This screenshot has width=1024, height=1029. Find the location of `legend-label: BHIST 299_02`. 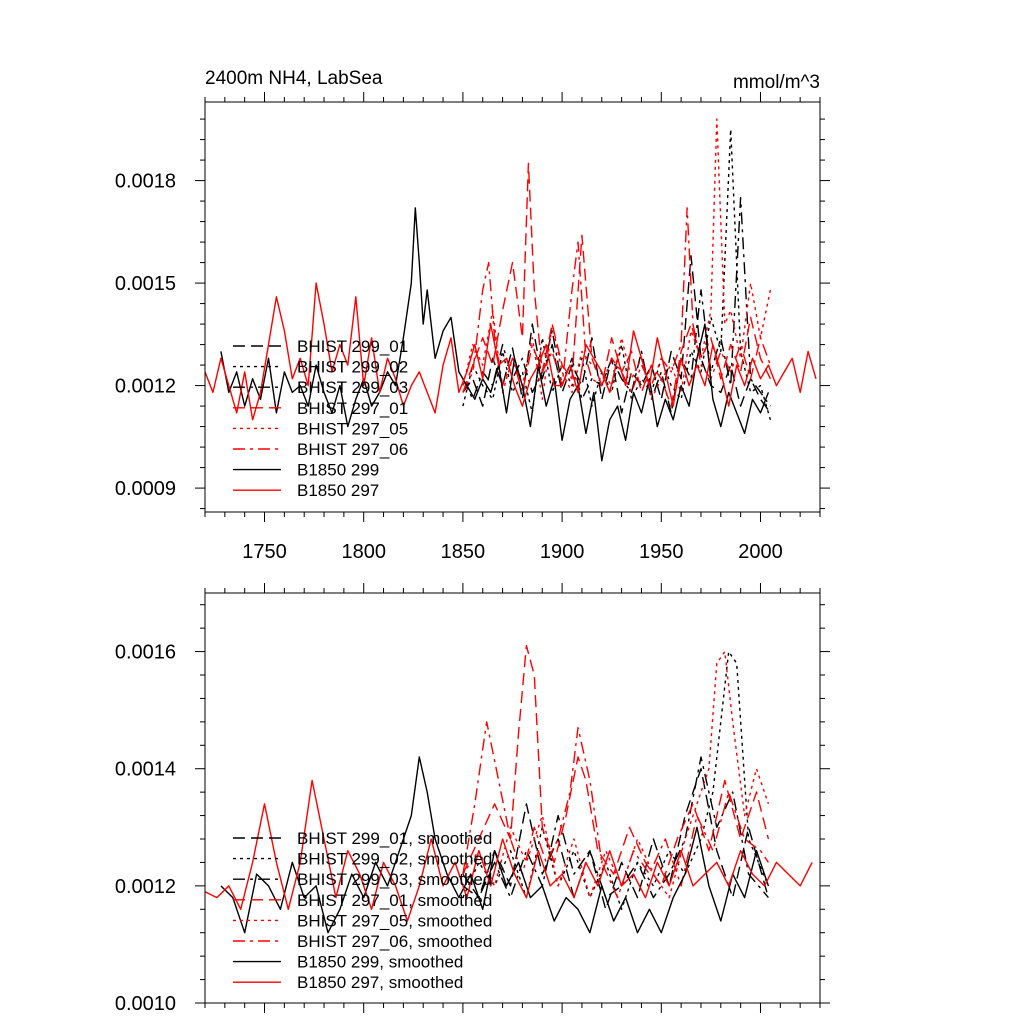

legend-label: BHIST 299_02 is located at coordinates (352, 367).